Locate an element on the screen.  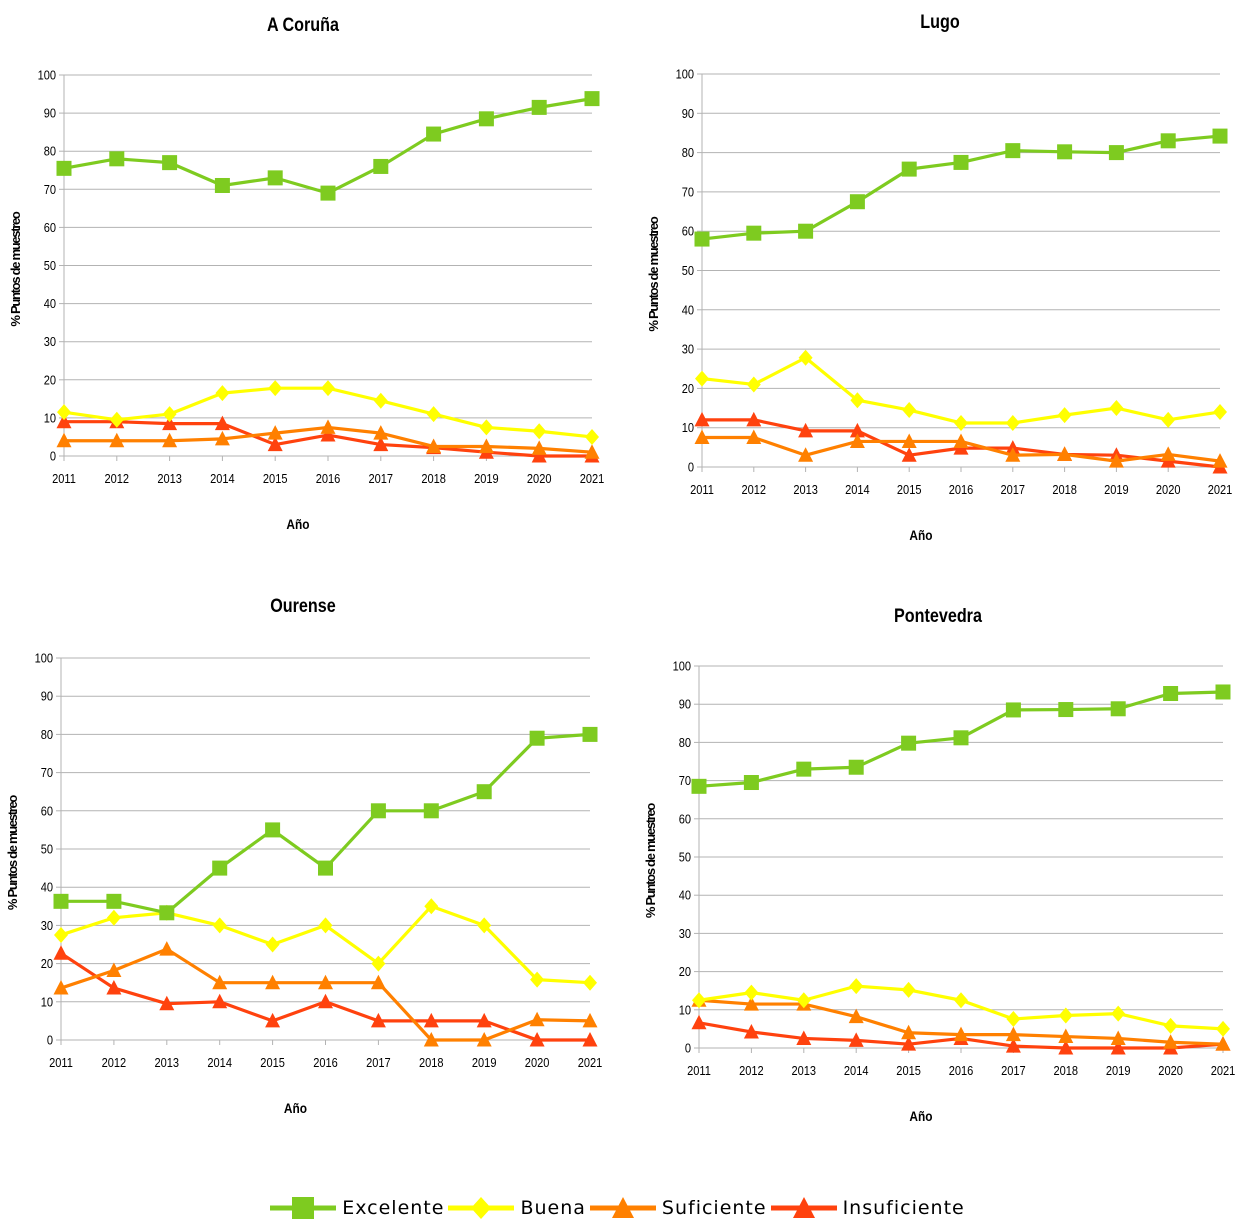
x-tick-label: 2015 is located at coordinates (275, 478).